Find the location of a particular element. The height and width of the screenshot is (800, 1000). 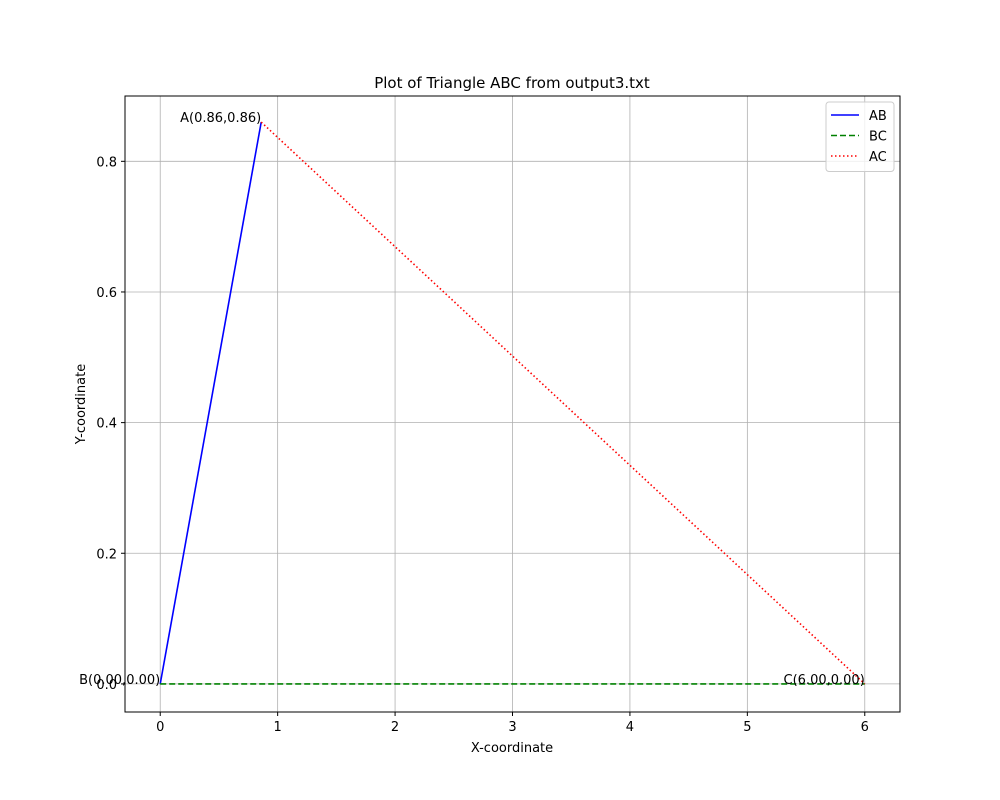

x-axis-label: X-coordinate is located at coordinates (512, 748).